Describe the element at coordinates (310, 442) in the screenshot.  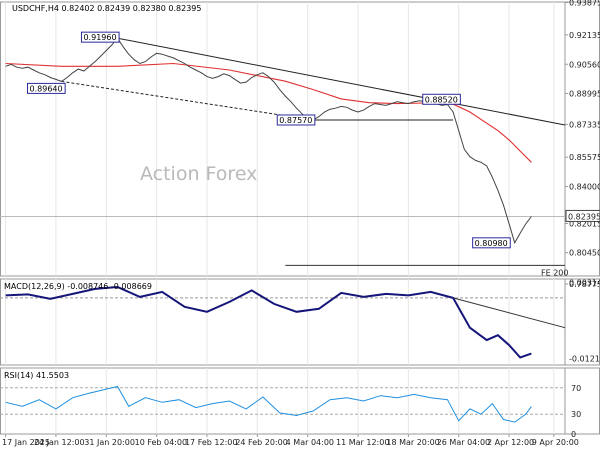
I see `x-tick-label: 4 Mar 04:00` at that location.